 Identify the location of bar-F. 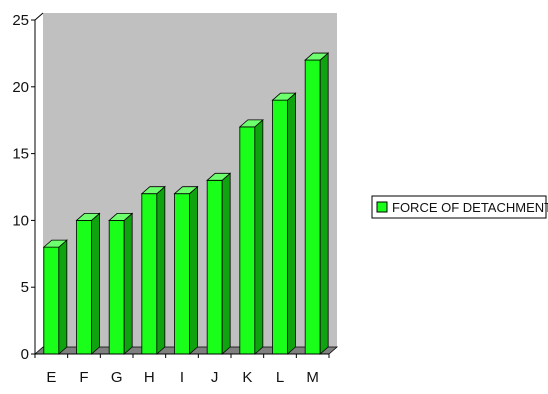
(88, 283).